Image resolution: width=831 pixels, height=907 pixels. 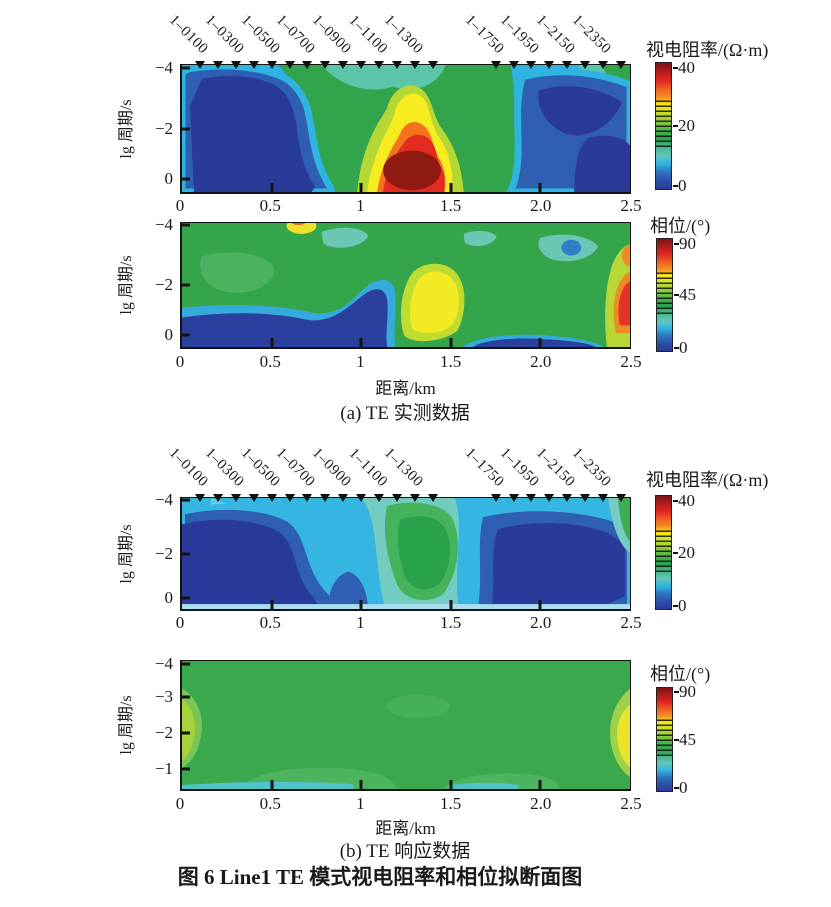 I want to click on station-label: 1–0300, so click(x=224, y=35).